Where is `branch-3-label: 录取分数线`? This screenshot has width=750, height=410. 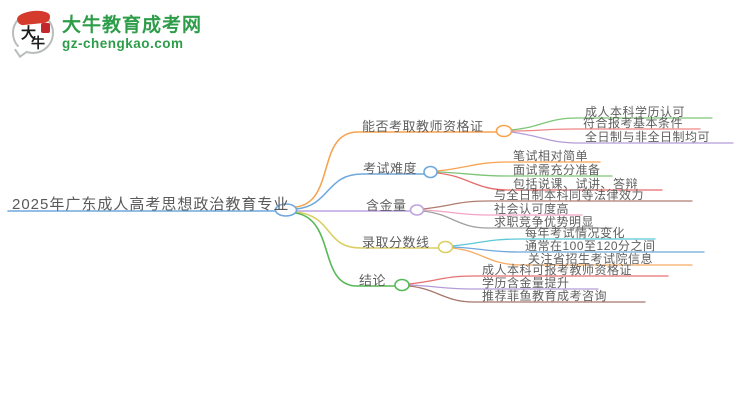
branch-3-label: 录取分数线 is located at coordinates (396, 242).